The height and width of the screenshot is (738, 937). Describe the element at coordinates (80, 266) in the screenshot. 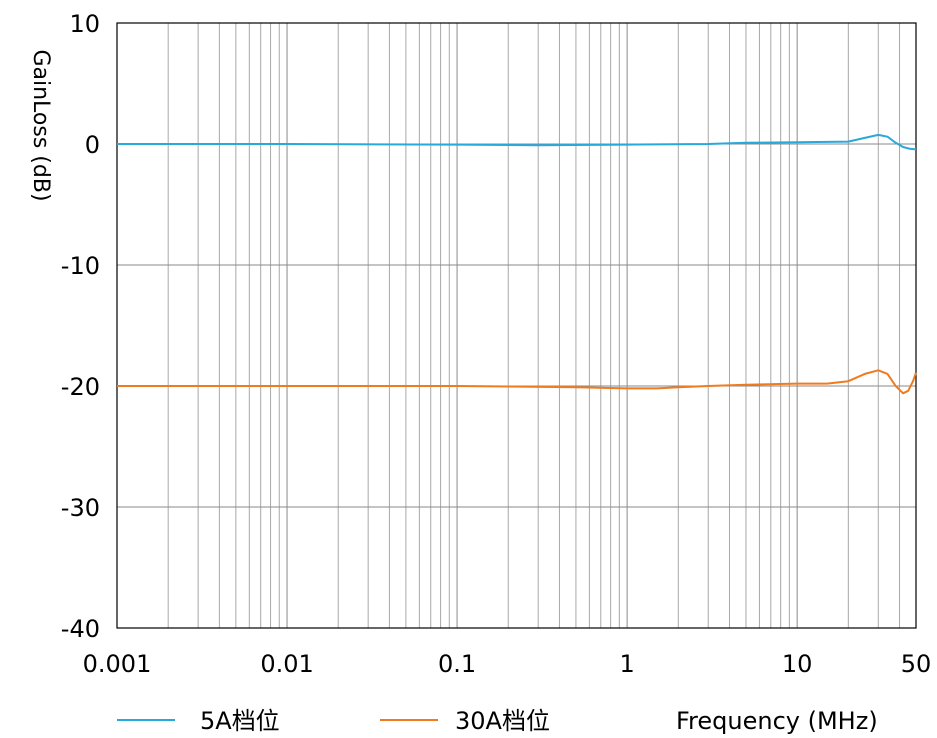

I see `y-tick-label: -10` at that location.